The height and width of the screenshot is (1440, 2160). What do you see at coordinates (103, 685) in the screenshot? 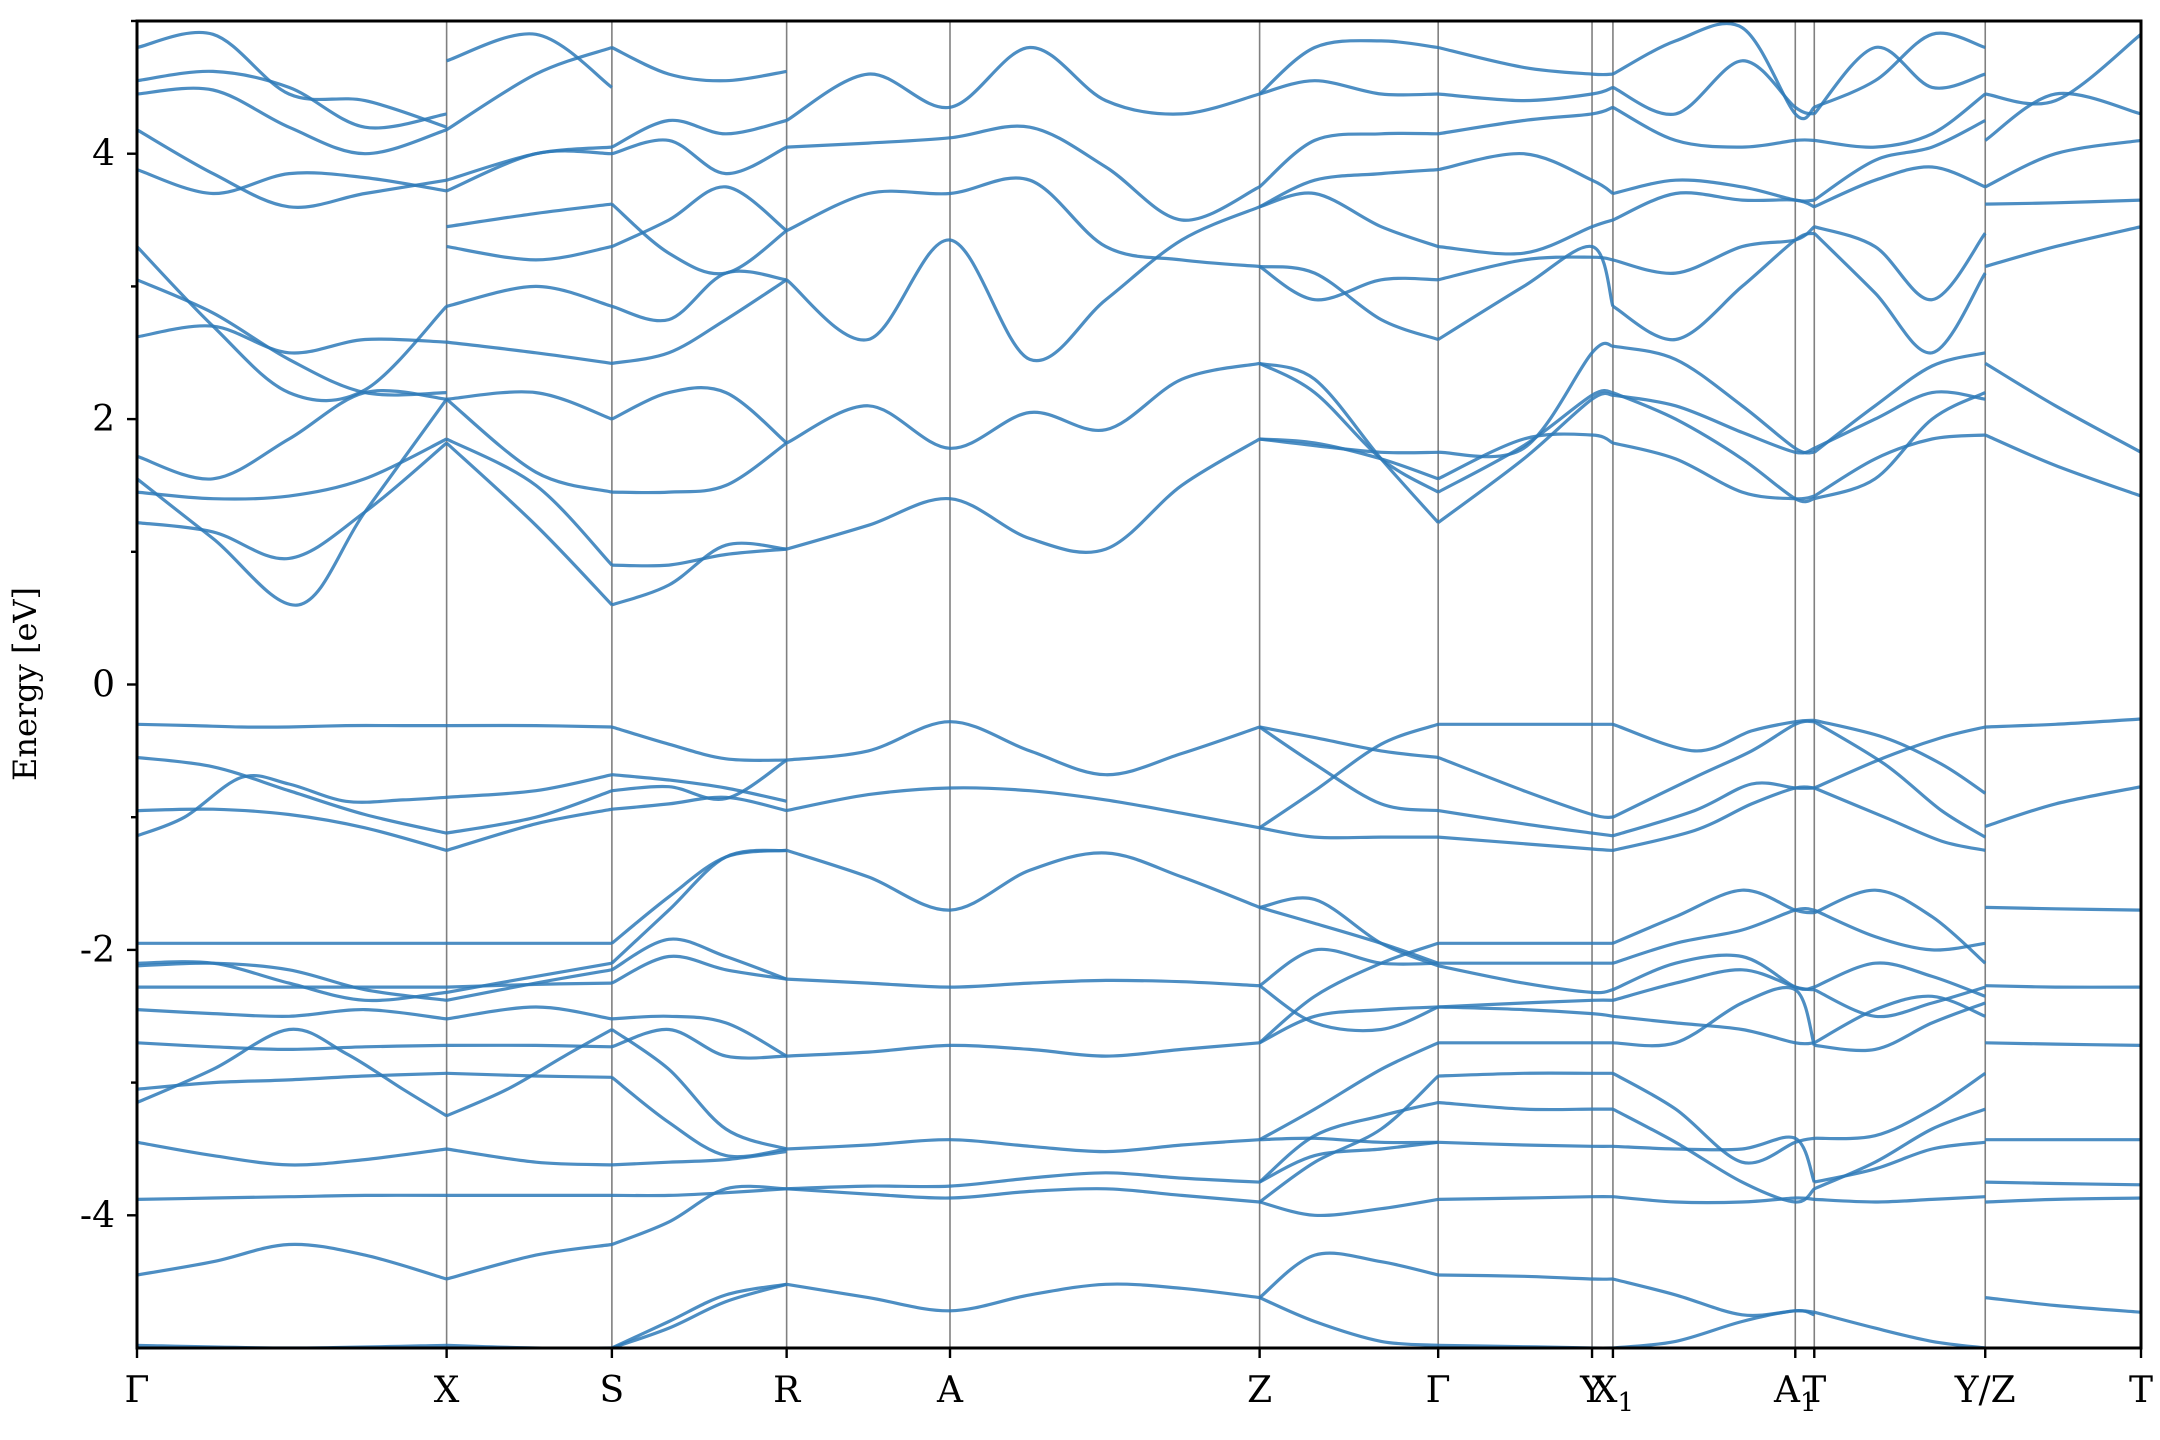
I see `y-tick-label-2: 0` at bounding box center [103, 685].